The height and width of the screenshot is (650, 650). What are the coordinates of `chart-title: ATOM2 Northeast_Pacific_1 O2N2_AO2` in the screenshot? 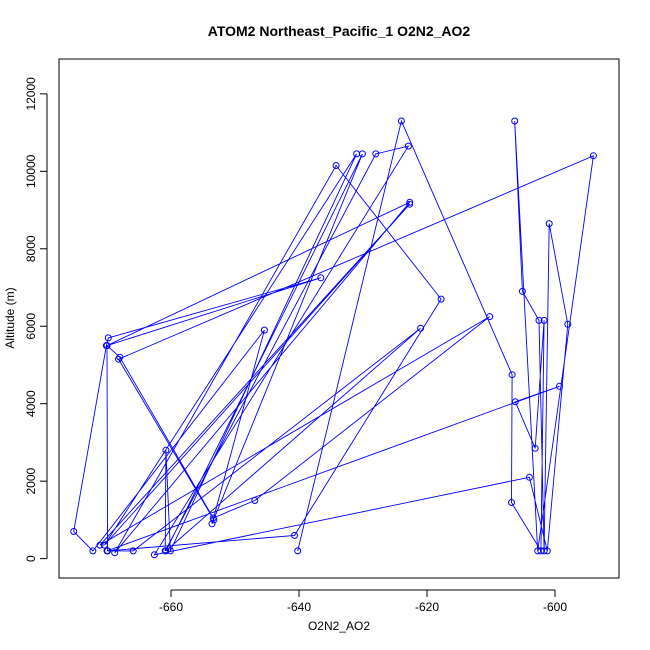 It's located at (339, 31).